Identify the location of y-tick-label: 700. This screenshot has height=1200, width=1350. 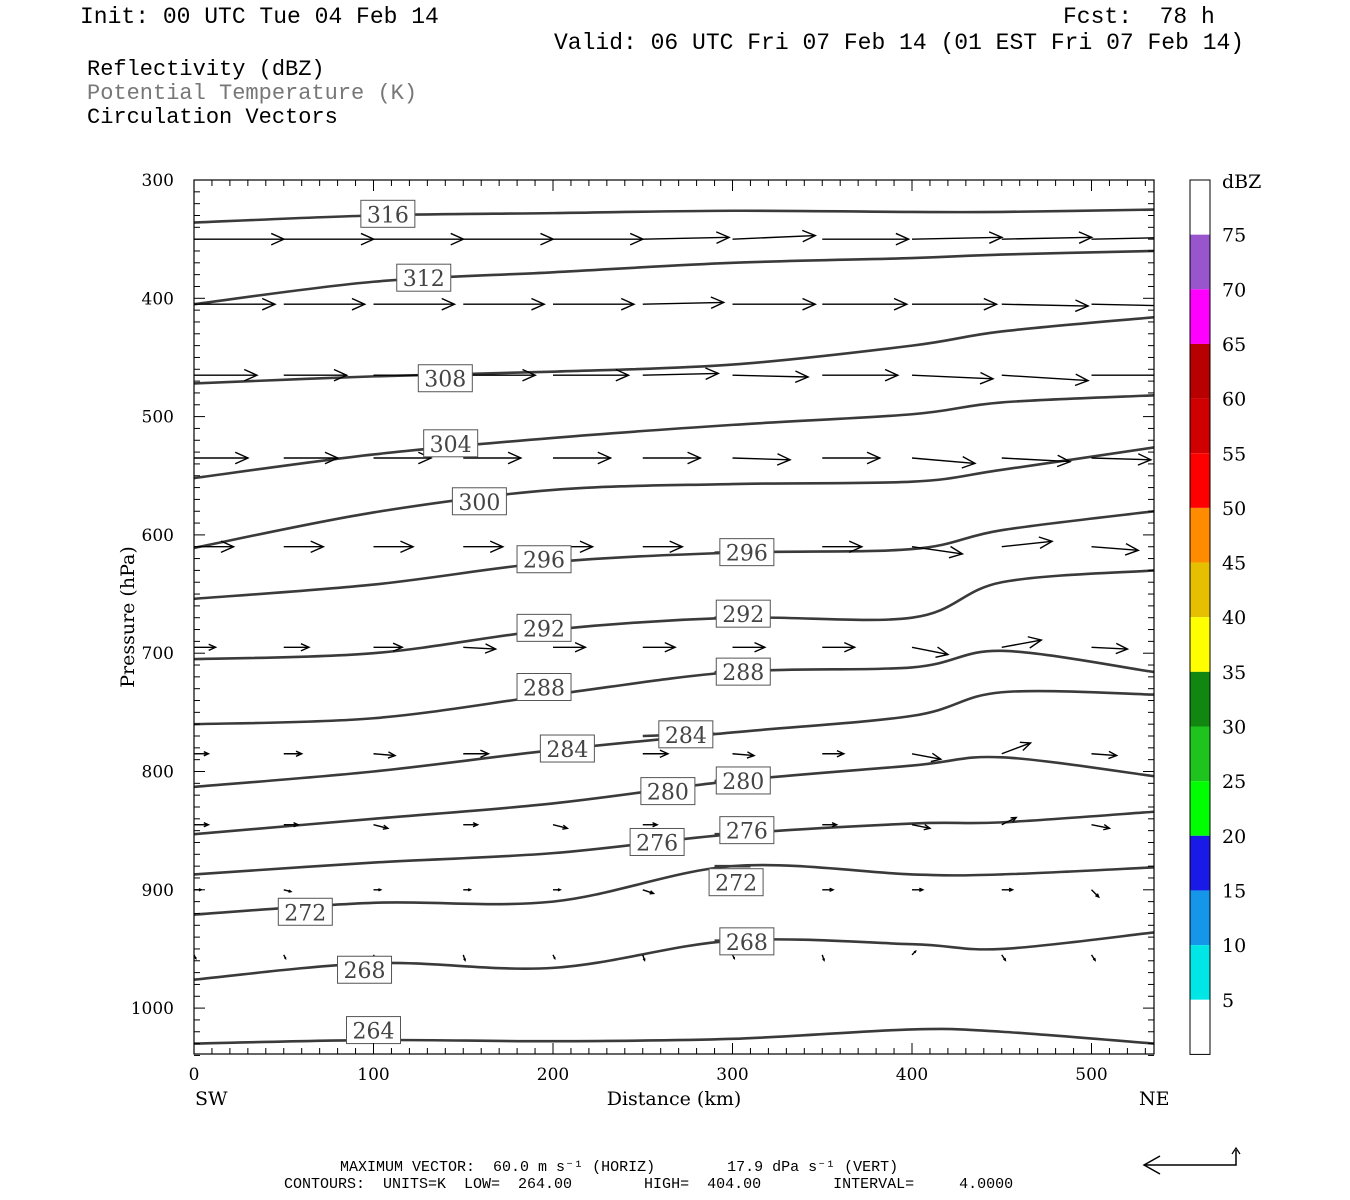
(158, 654).